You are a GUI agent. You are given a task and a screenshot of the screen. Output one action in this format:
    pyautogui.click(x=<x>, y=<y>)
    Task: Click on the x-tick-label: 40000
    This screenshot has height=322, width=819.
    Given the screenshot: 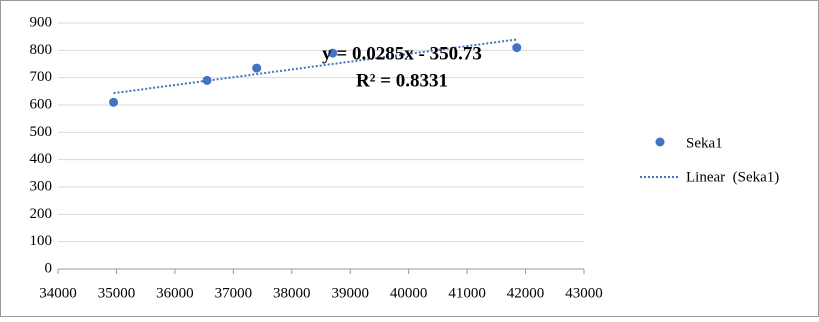 What is the action you would take?
    pyautogui.click(x=409, y=293)
    